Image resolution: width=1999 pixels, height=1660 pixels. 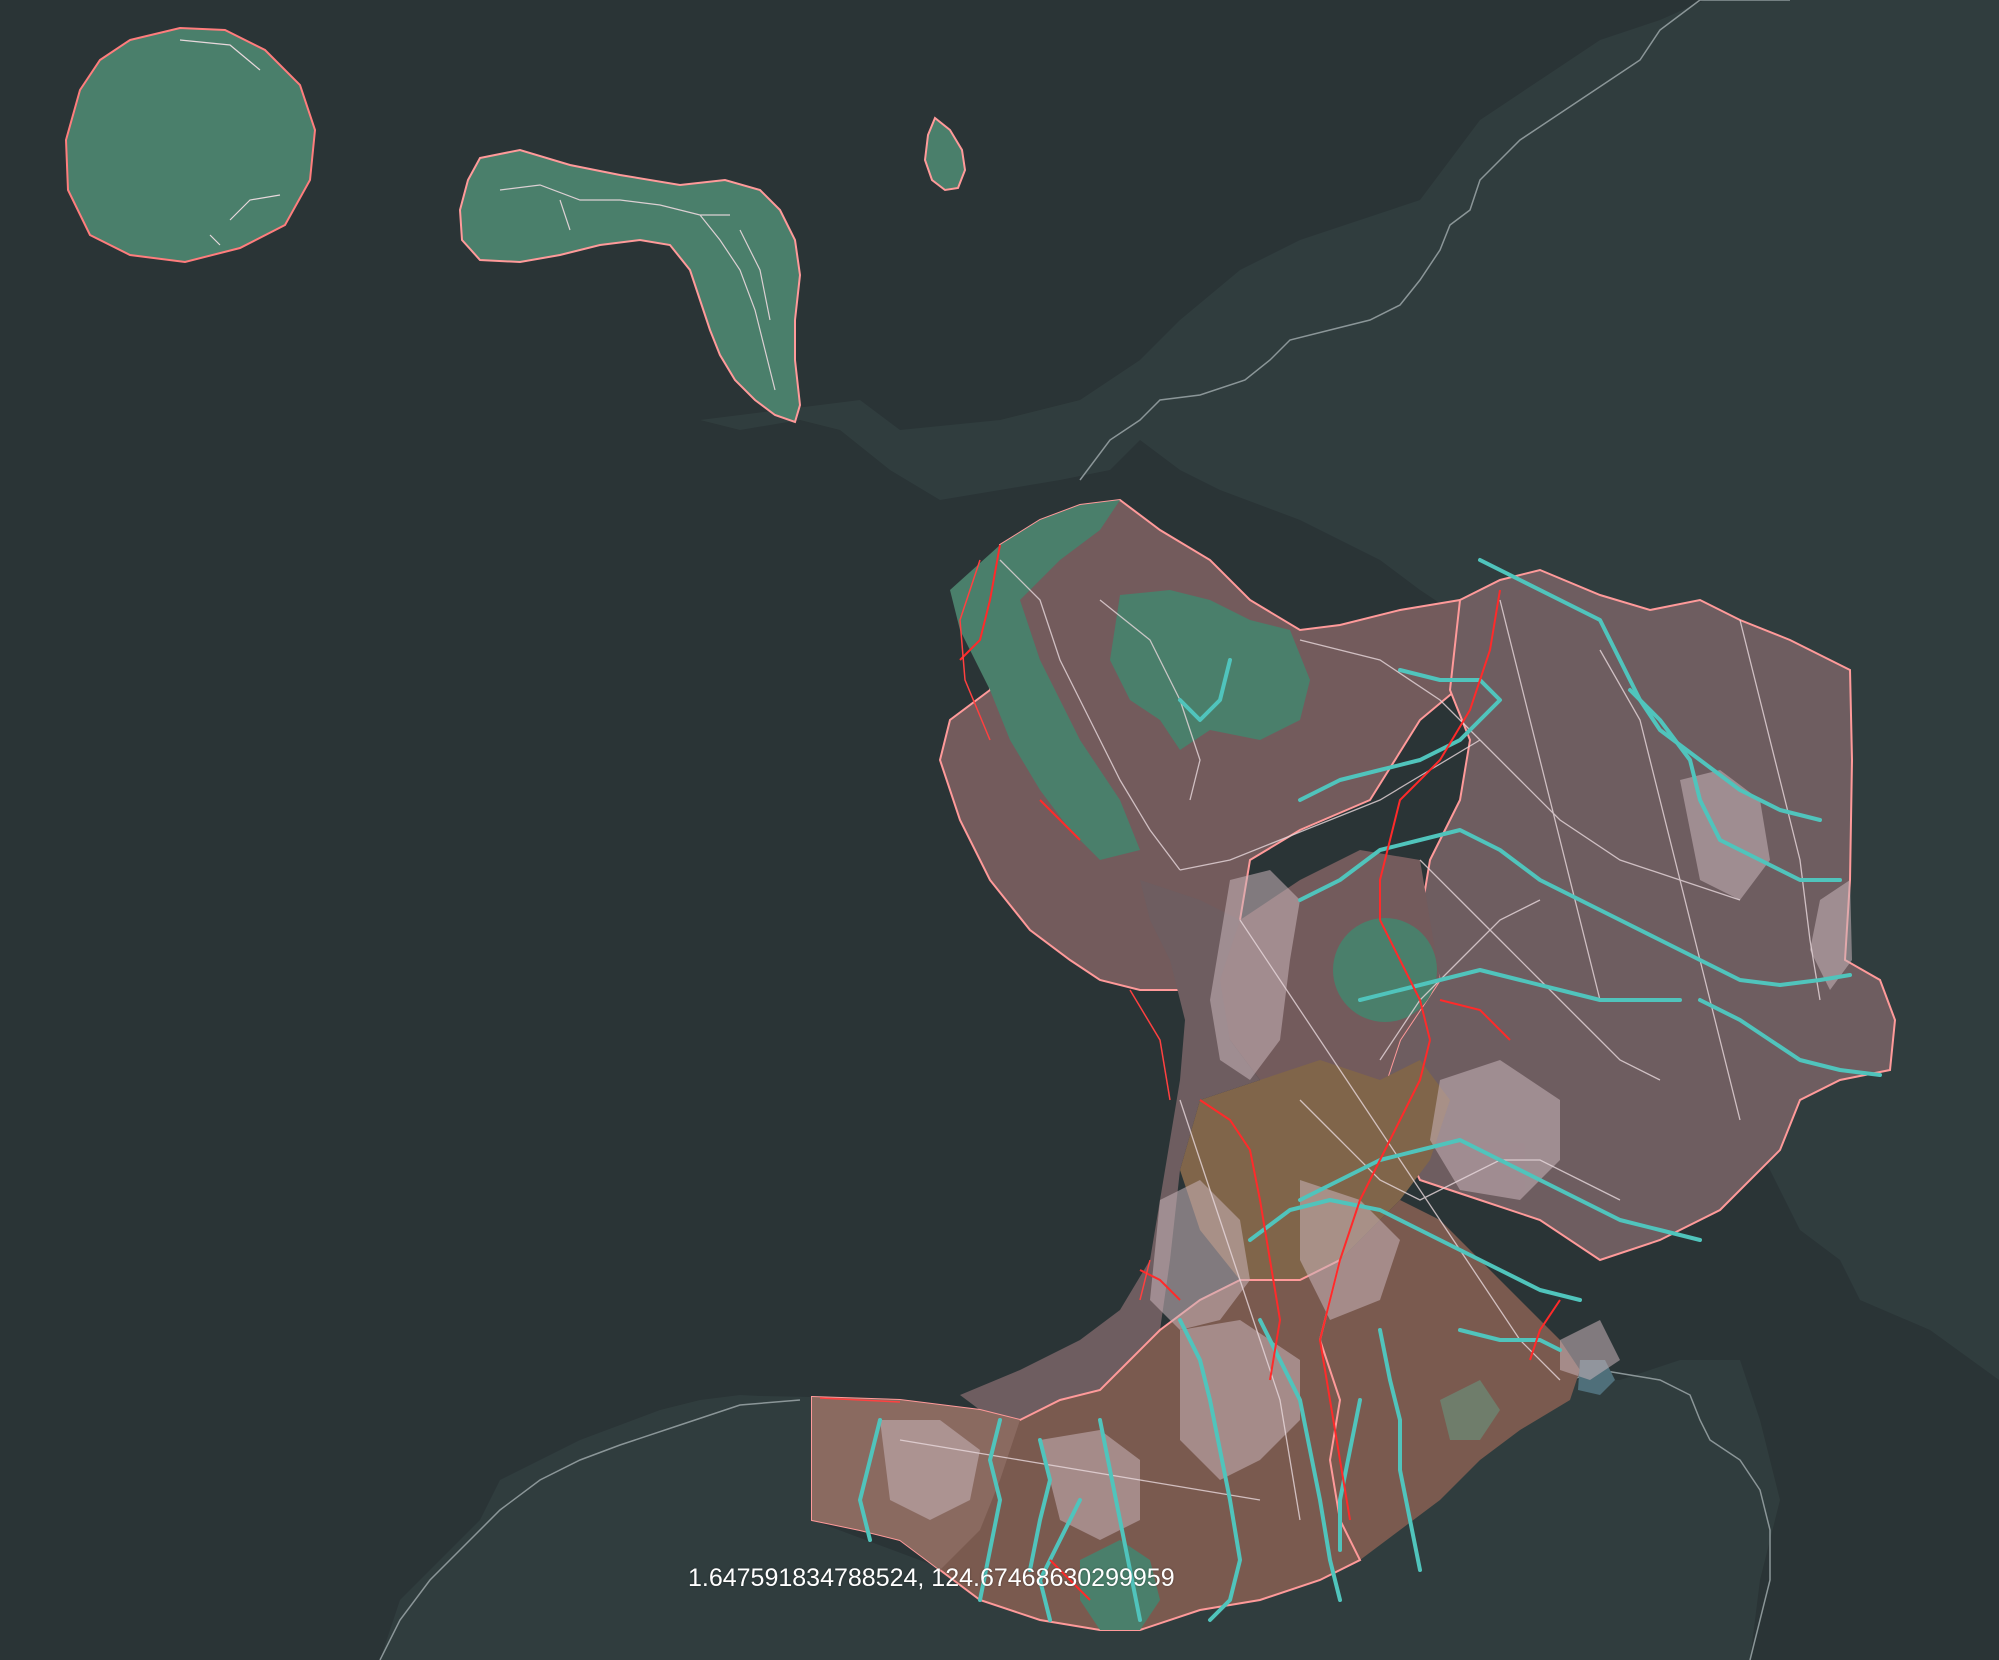 I want to click on district-southeast, so click(x=1450, y=1380).